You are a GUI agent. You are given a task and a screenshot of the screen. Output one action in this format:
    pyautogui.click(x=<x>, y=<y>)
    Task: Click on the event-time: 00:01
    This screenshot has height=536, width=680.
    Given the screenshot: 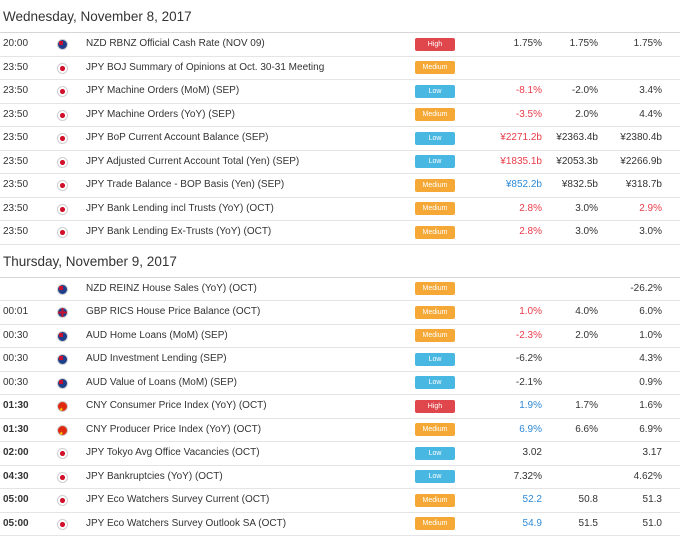 What is the action you would take?
    pyautogui.click(x=15, y=312)
    